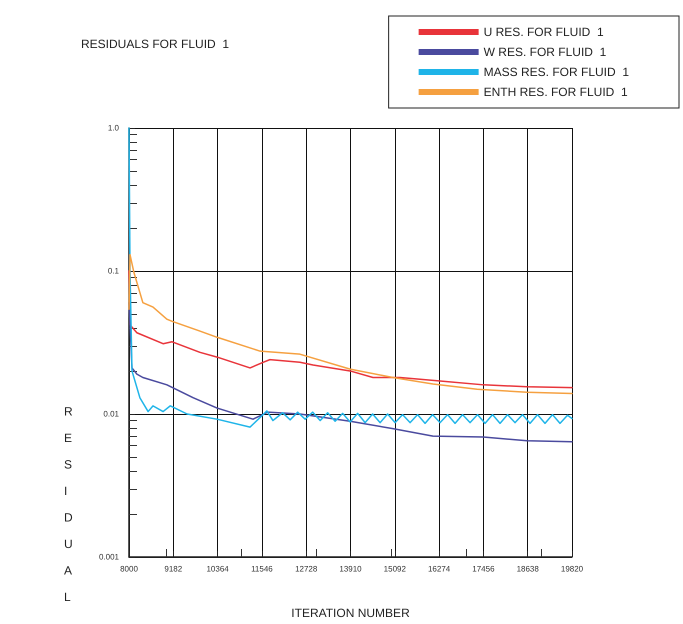 The image size is (683, 624). I want to click on x-tick-label: 10364, so click(218, 569).